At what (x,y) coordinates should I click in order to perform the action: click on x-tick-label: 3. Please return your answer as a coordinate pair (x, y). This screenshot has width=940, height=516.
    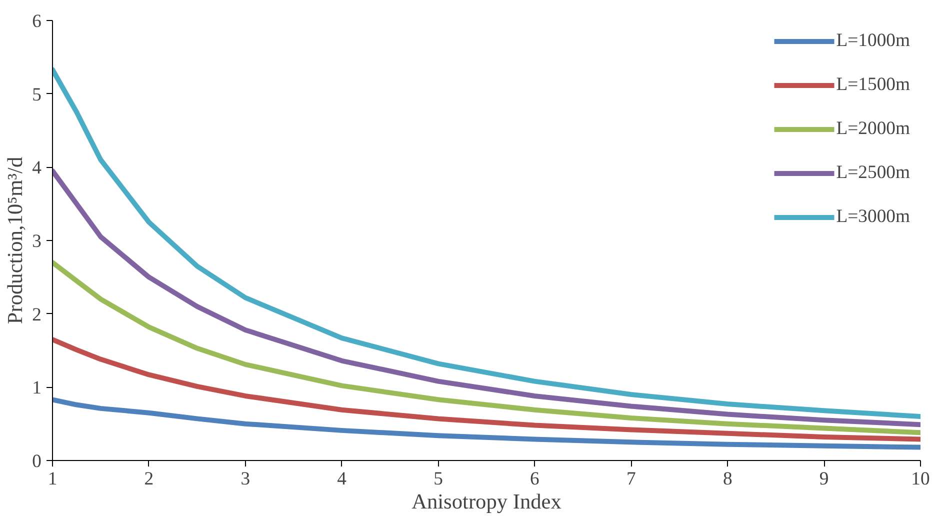
    Looking at the image, I should click on (245, 479).